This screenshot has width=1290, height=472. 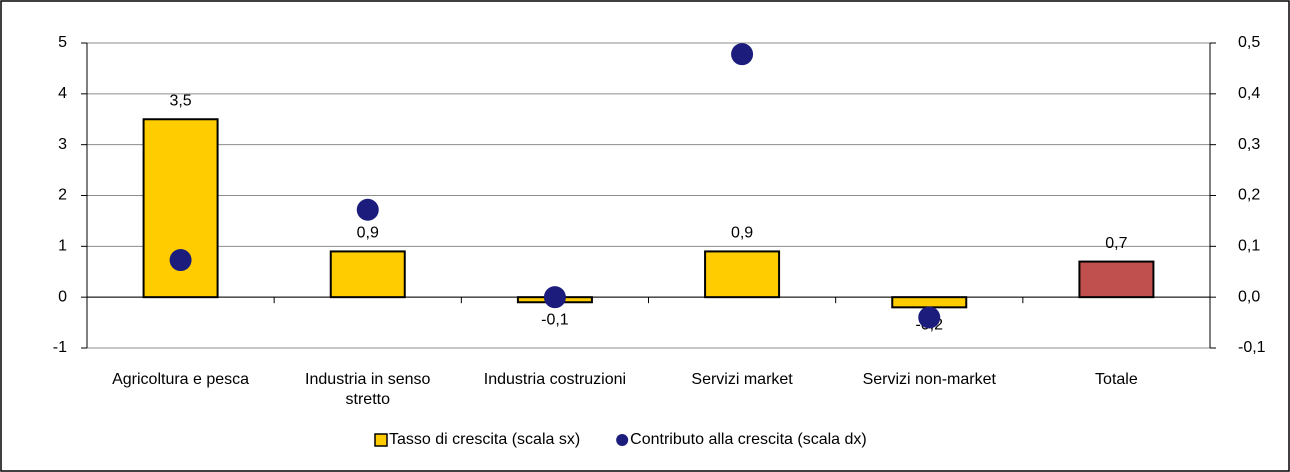 I want to click on x-tick-label: Servizi market, so click(x=742, y=379).